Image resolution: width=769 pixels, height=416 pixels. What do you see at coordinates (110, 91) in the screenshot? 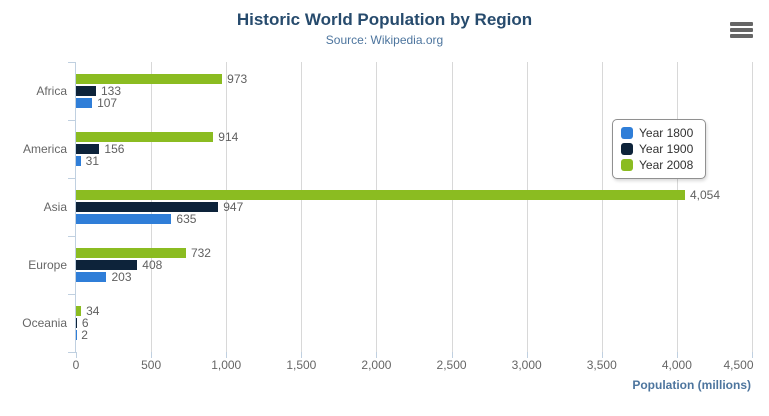
I see `data-label: 133` at bounding box center [110, 91].